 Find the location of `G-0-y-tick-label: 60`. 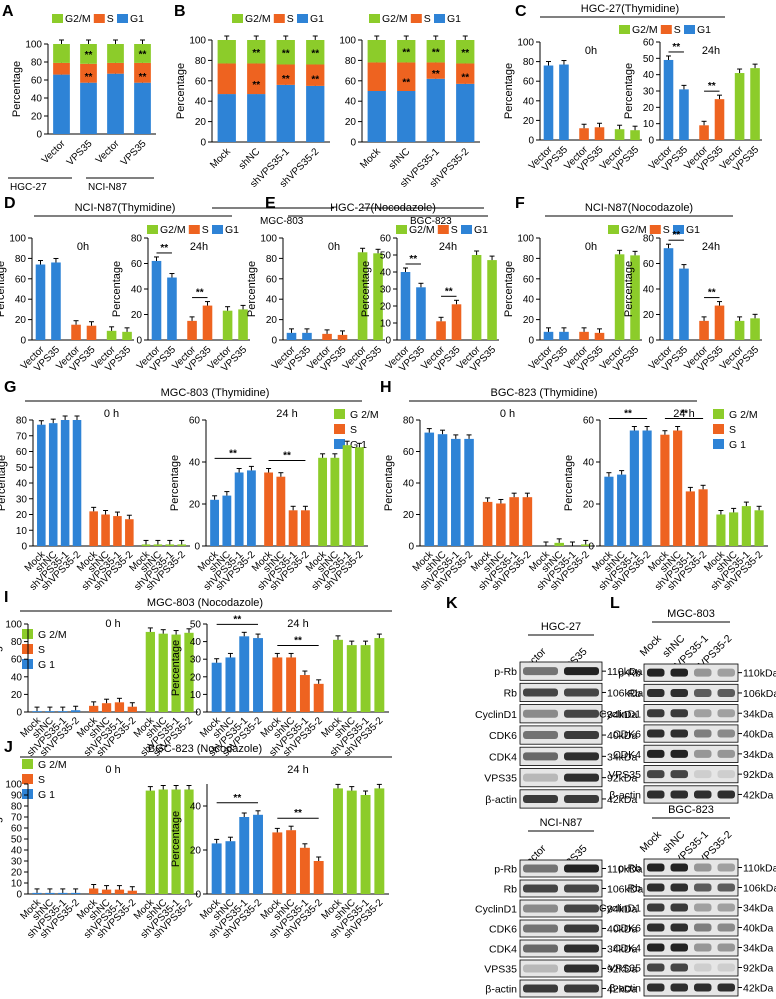

G-0-y-tick-label: 60 is located at coordinates (22, 452).